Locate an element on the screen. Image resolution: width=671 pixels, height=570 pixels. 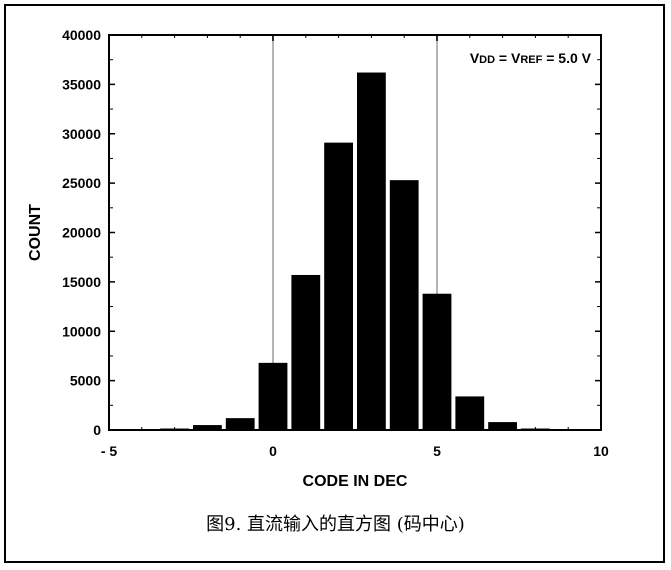
y-tick-label: 40000 is located at coordinates (81, 35).